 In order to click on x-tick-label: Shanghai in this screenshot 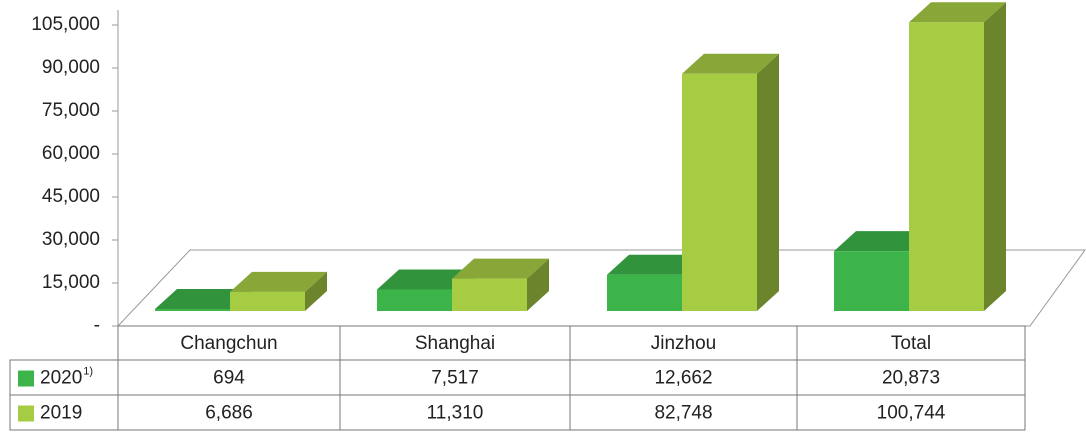, I will do `click(455, 343)`.